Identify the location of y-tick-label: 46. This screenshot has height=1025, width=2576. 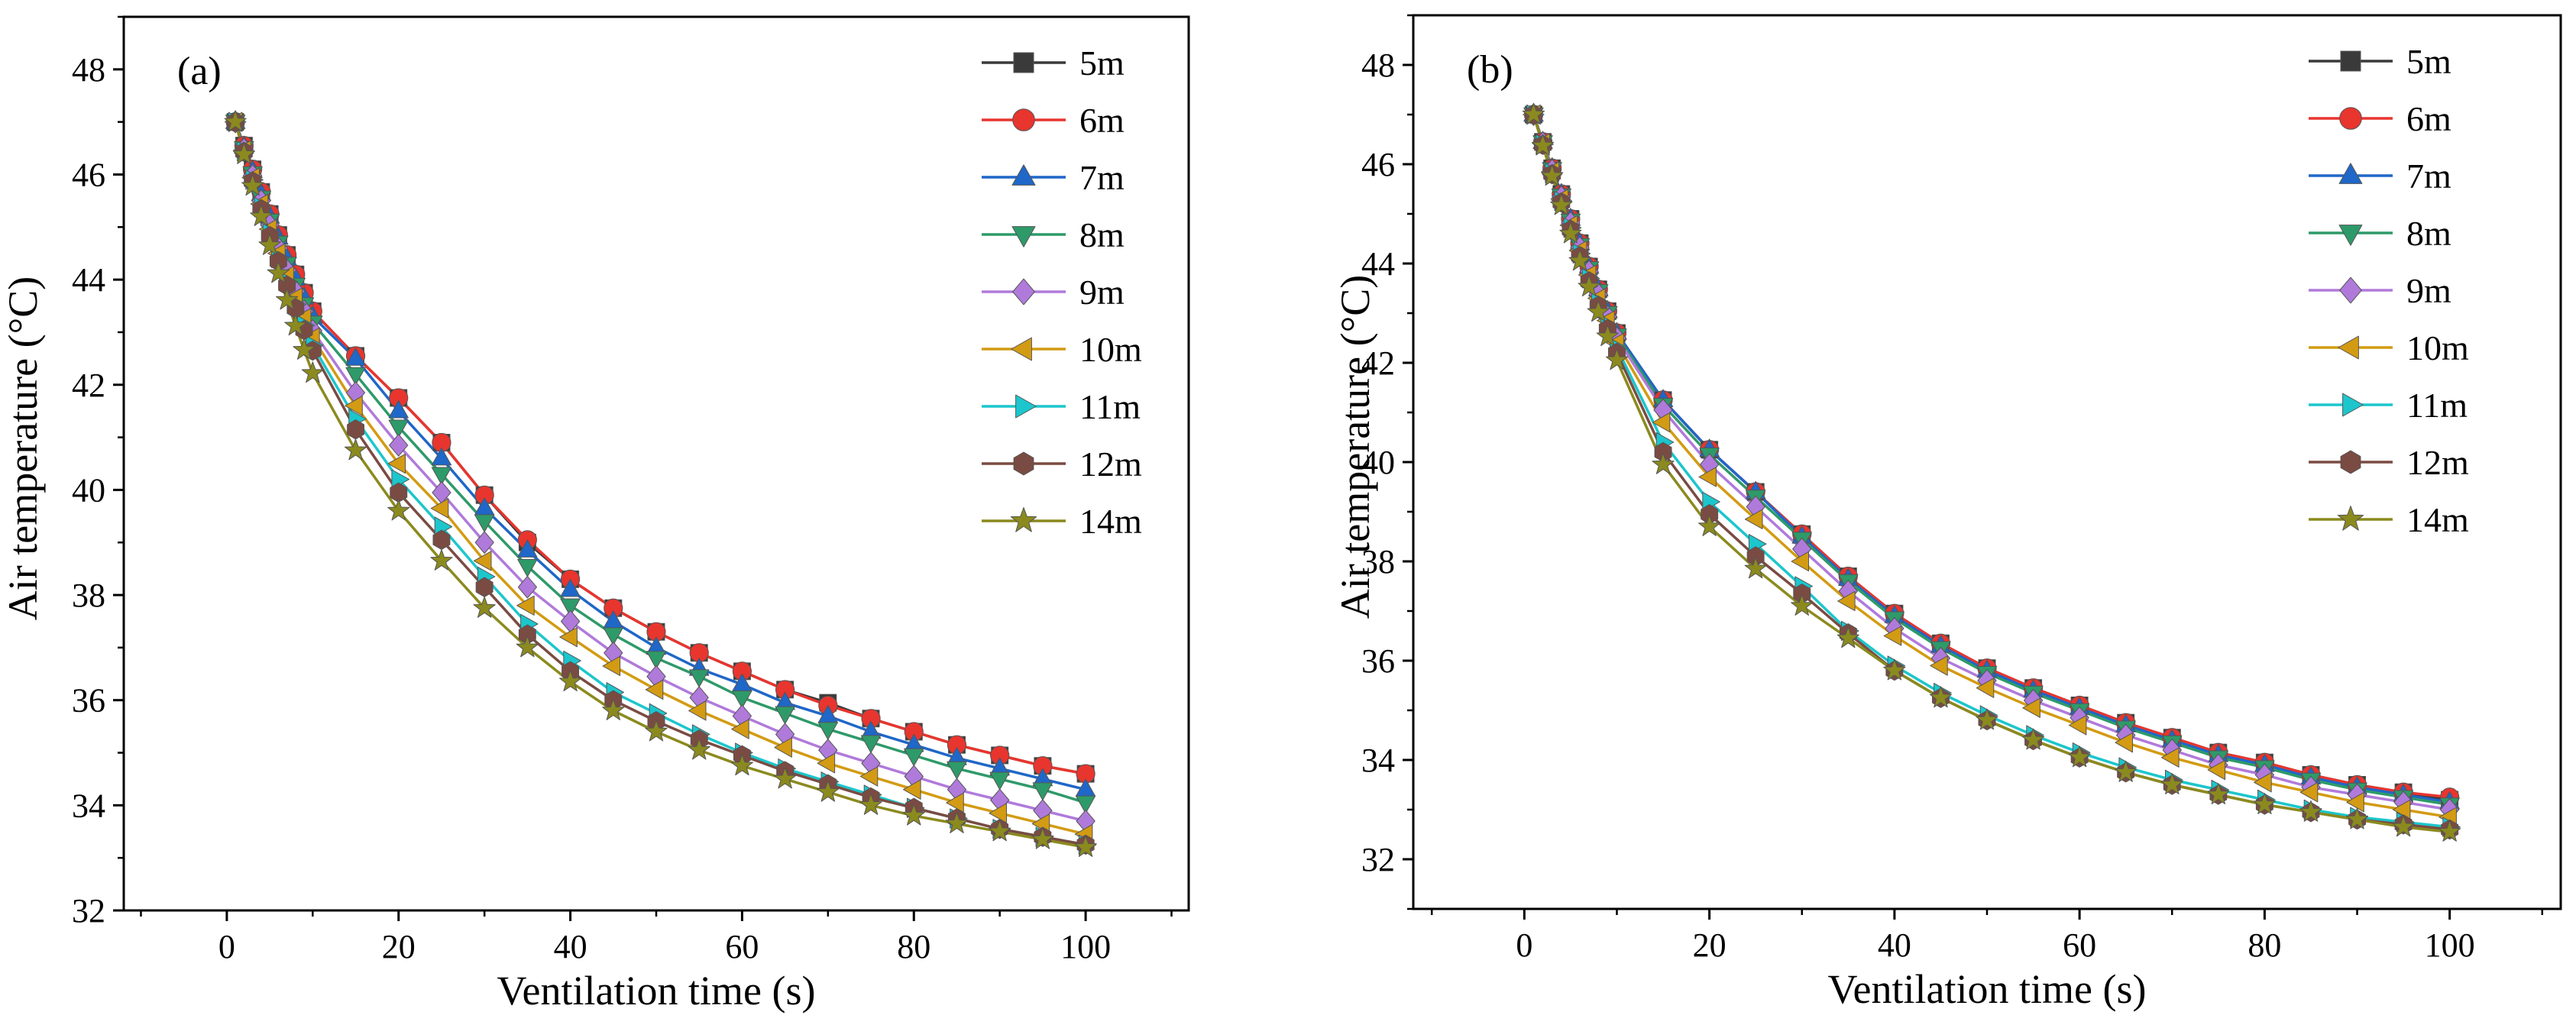
(1378, 164).